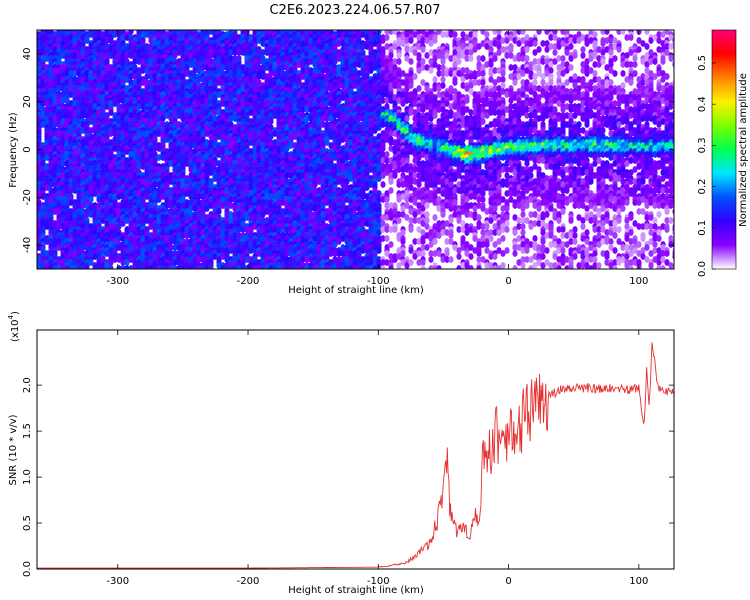  What do you see at coordinates (354, 10) in the screenshot?
I see `figure-title: C2E6.2023.224.06.57.R07` at bounding box center [354, 10].